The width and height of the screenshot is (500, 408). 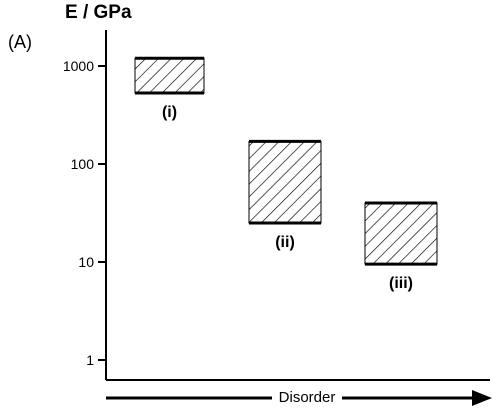 I want to click on panel-label: (A), so click(x=20, y=42).